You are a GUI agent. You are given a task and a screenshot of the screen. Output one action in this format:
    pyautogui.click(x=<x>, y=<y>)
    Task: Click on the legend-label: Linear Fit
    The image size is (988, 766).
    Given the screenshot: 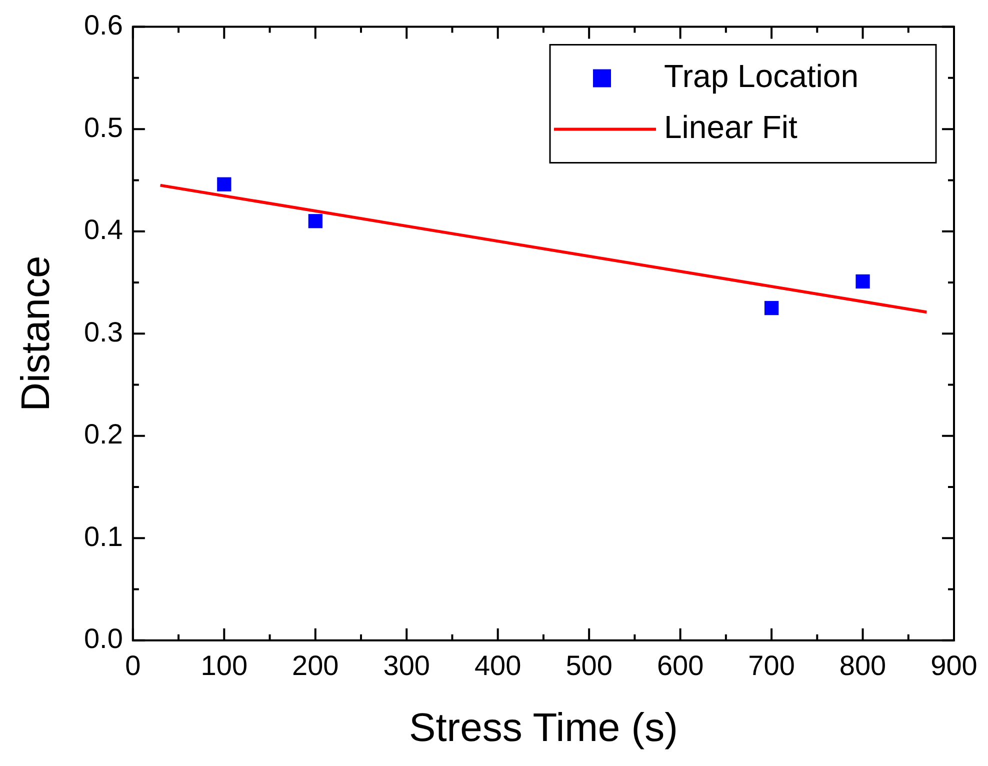 What is the action you would take?
    pyautogui.click(x=731, y=127)
    